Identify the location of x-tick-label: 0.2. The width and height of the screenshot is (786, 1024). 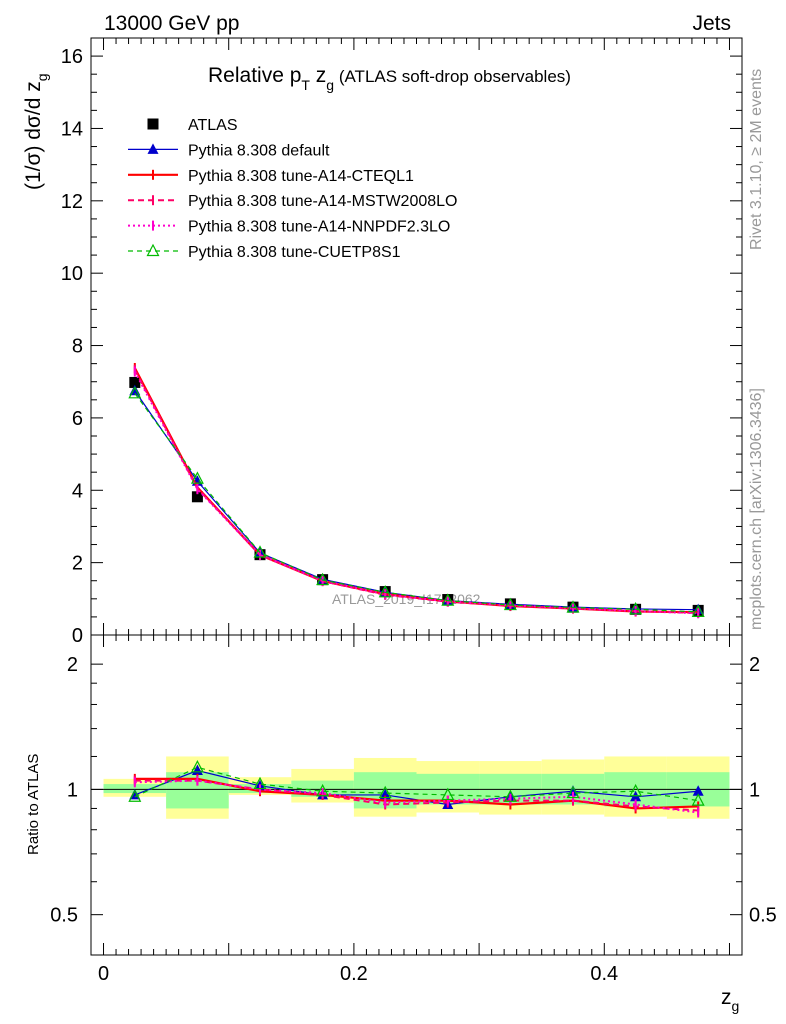
(354, 974).